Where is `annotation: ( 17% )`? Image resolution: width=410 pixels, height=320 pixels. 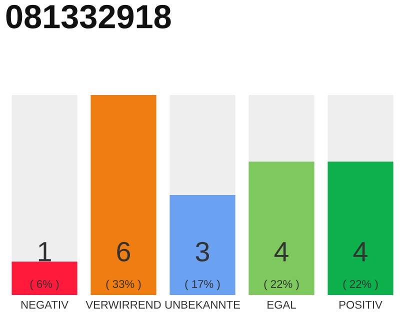
annotation: ( 17% ) is located at coordinates (202, 285).